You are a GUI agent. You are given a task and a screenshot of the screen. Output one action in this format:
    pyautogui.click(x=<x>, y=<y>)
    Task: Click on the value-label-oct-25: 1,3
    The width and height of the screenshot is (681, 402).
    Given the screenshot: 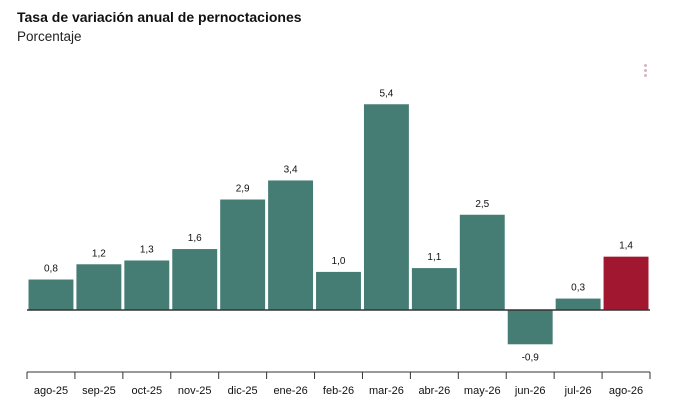 What is the action you would take?
    pyautogui.click(x=147, y=249)
    